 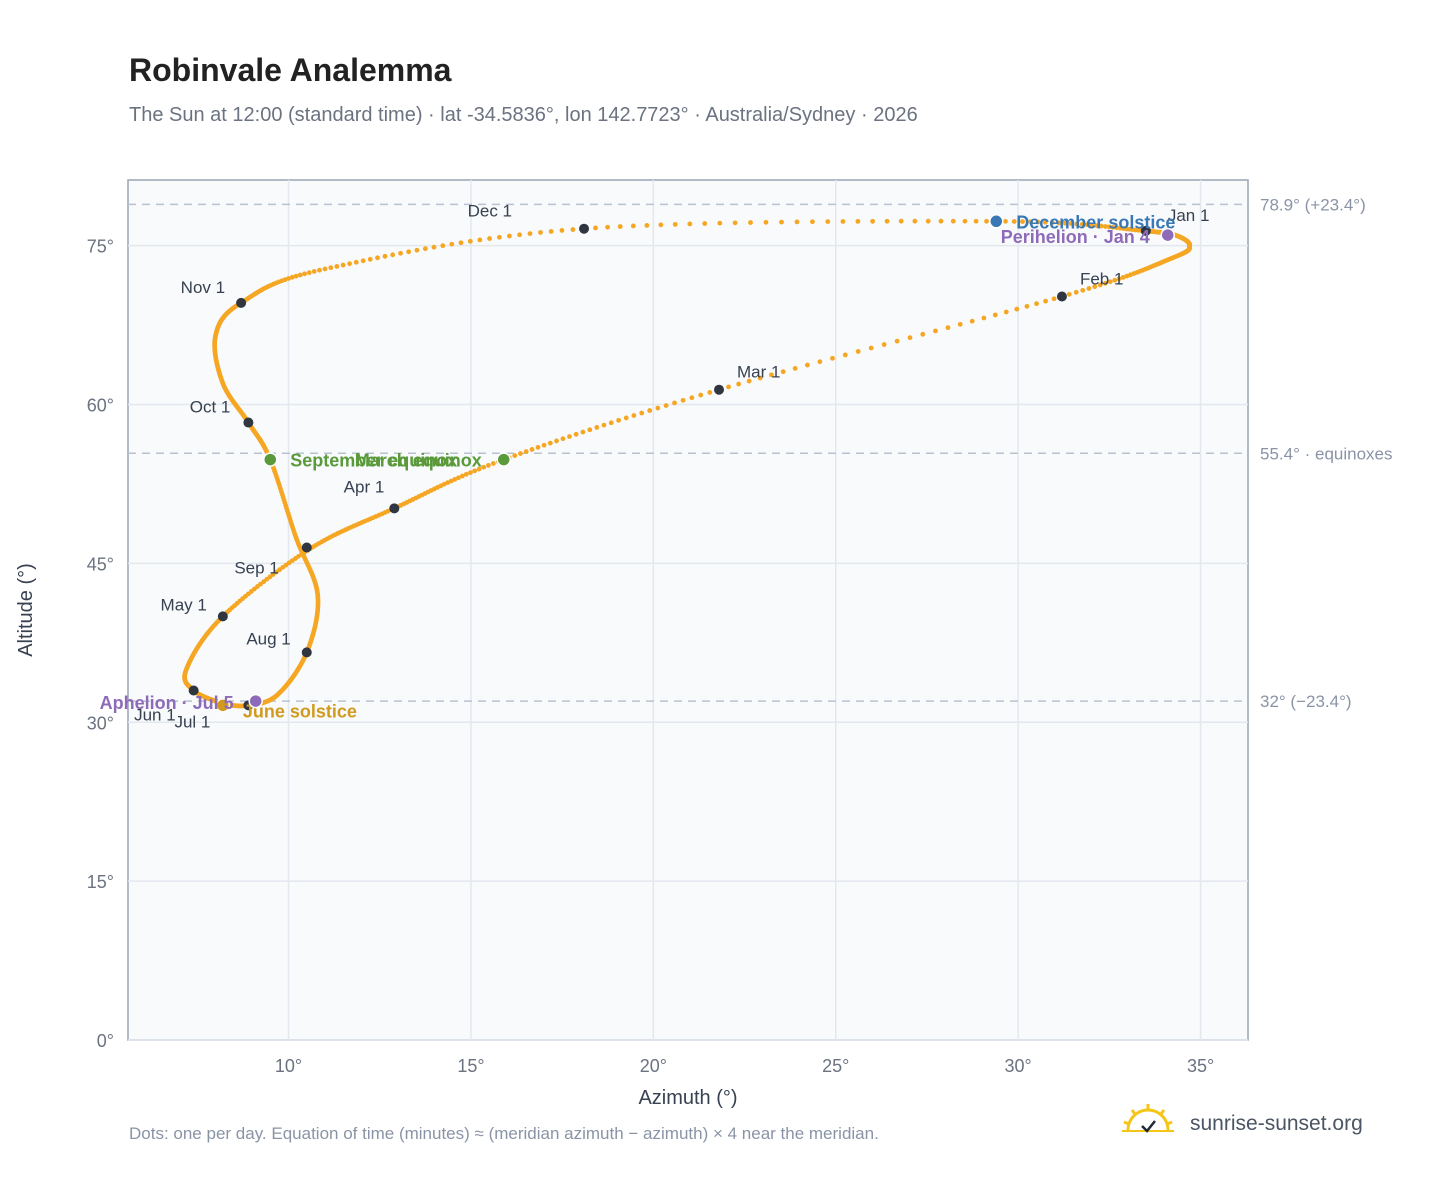 I want to click on x-axis-title: Azimuth (°), so click(x=687, y=1098).